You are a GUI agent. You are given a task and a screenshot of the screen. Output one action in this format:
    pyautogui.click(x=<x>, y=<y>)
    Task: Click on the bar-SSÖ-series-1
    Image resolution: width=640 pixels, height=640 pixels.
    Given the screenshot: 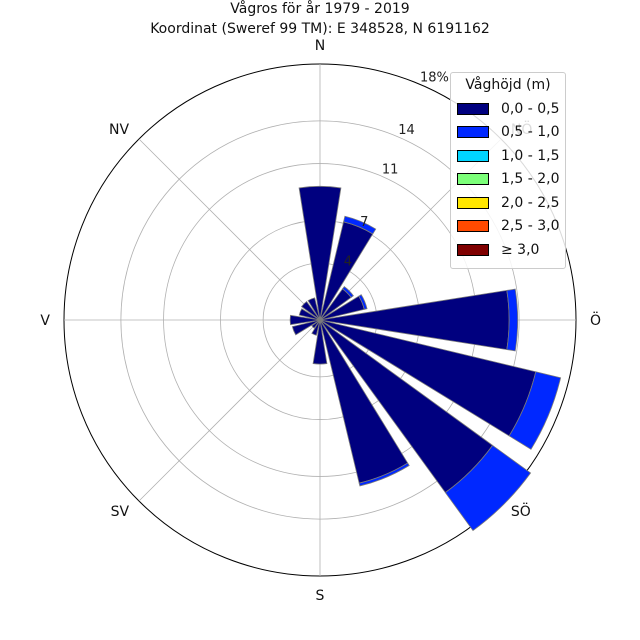 What is the action you would take?
    pyautogui.click(x=384, y=474)
    